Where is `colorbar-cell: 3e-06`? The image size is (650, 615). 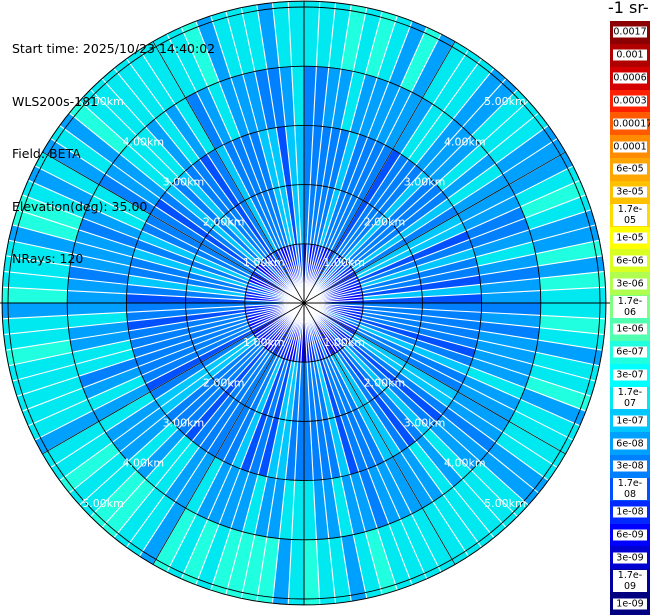
colorbar-cell: 3e-06 is located at coordinates (630, 284).